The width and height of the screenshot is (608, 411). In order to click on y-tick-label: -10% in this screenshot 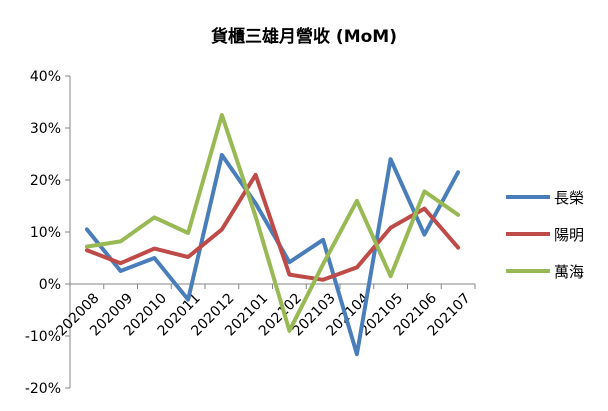, I will do `click(43, 337)`.